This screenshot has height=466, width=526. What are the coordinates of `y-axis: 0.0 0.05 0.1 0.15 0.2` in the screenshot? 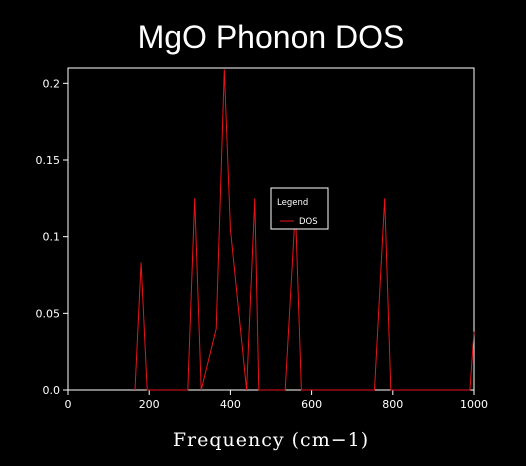 It's located at (52, 237).